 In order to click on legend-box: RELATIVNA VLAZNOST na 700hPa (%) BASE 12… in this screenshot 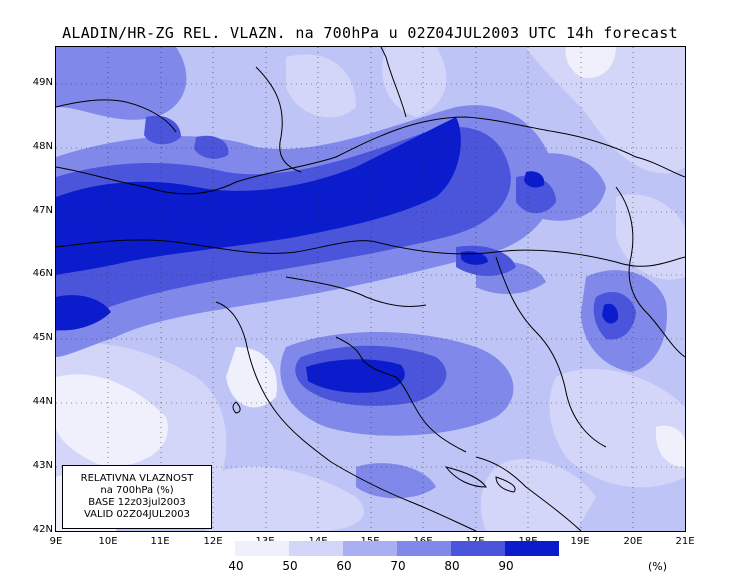, I will do `click(137, 497)`.